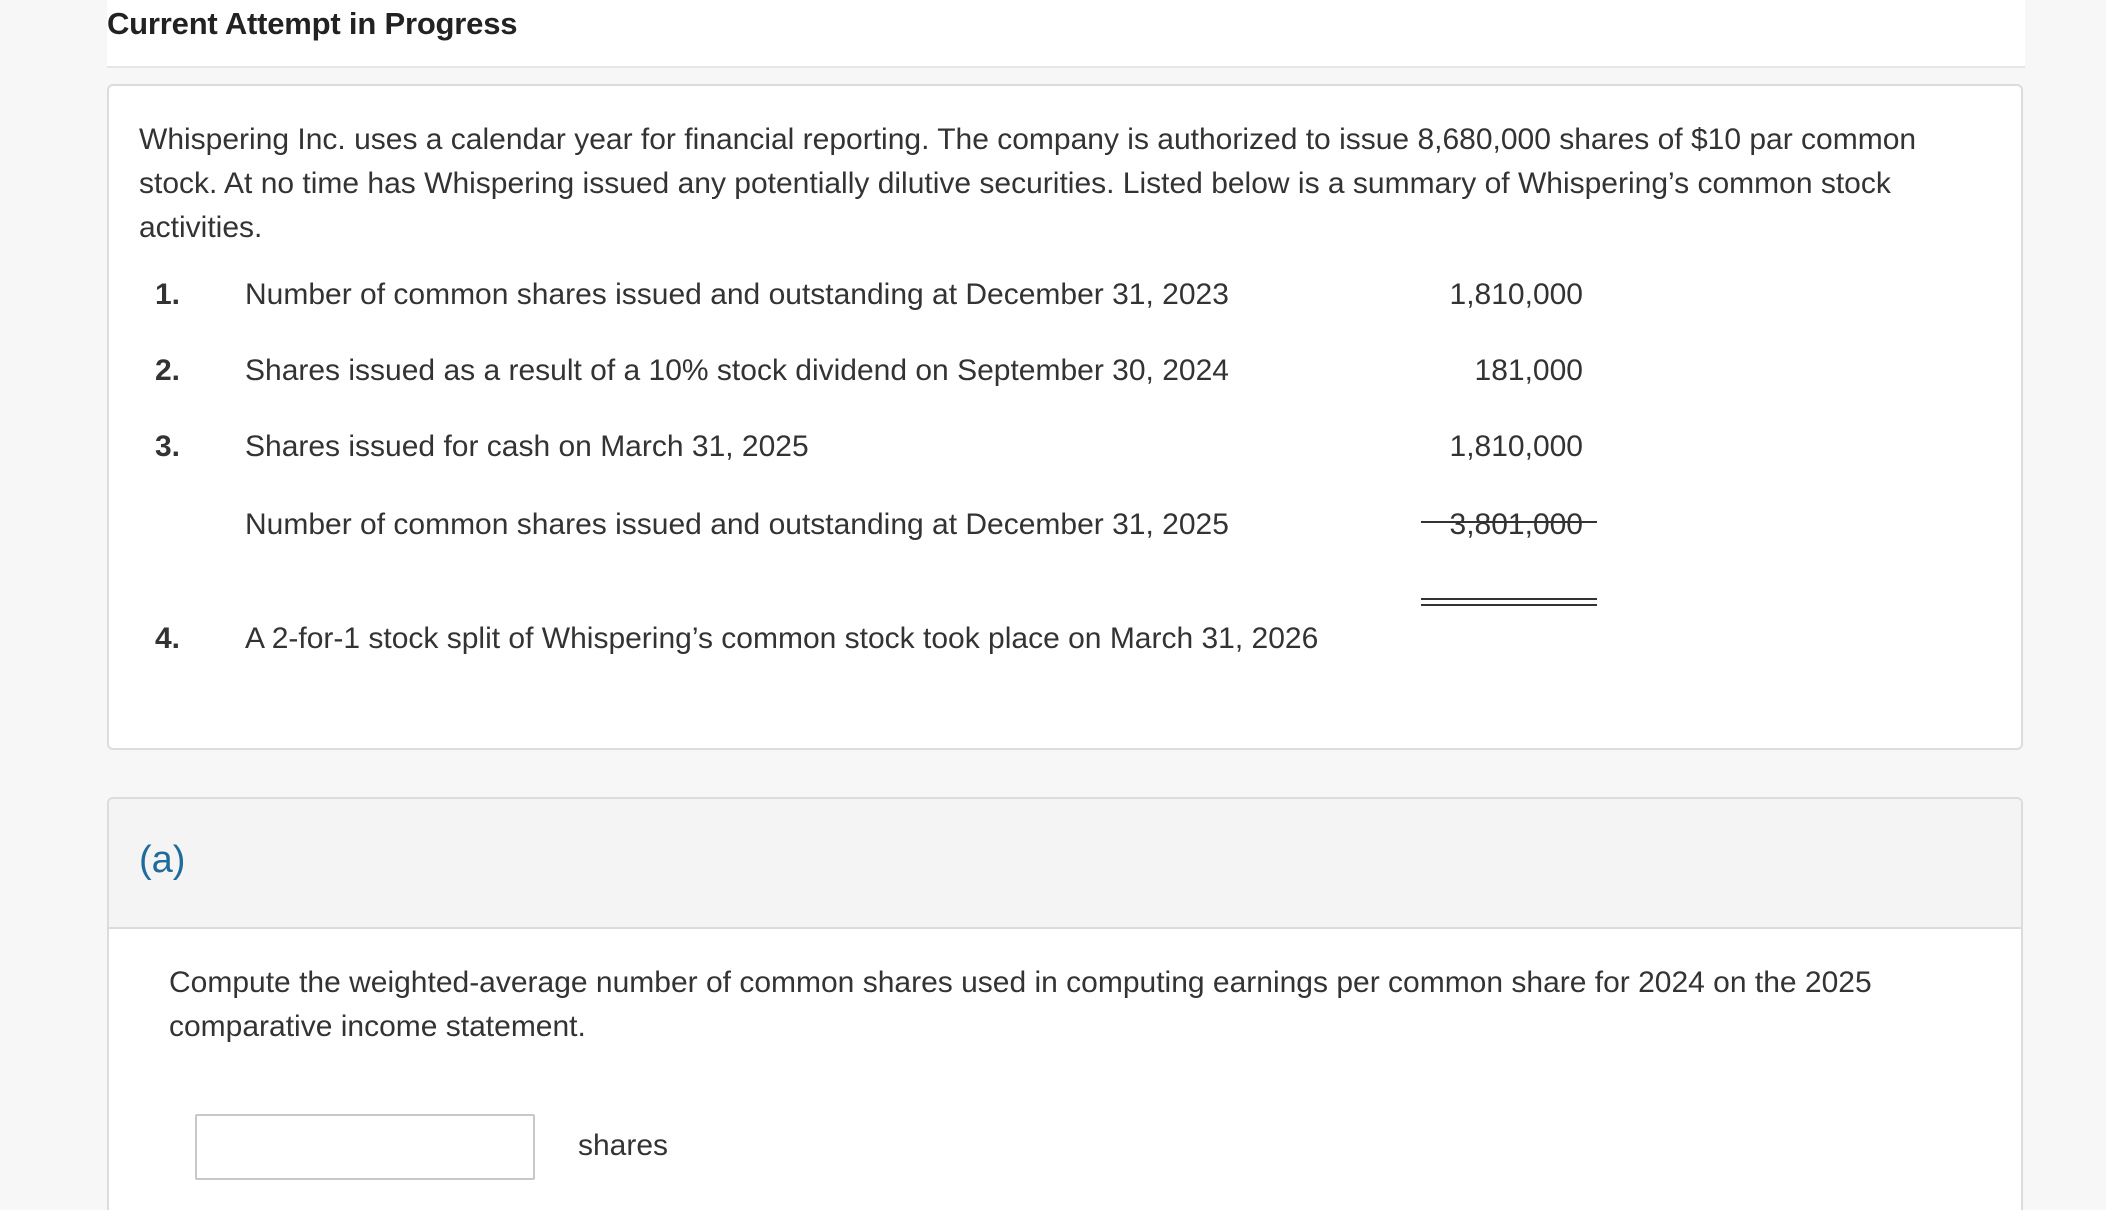  What do you see at coordinates (1509, 602) in the screenshot?
I see `total-double-underline` at bounding box center [1509, 602].